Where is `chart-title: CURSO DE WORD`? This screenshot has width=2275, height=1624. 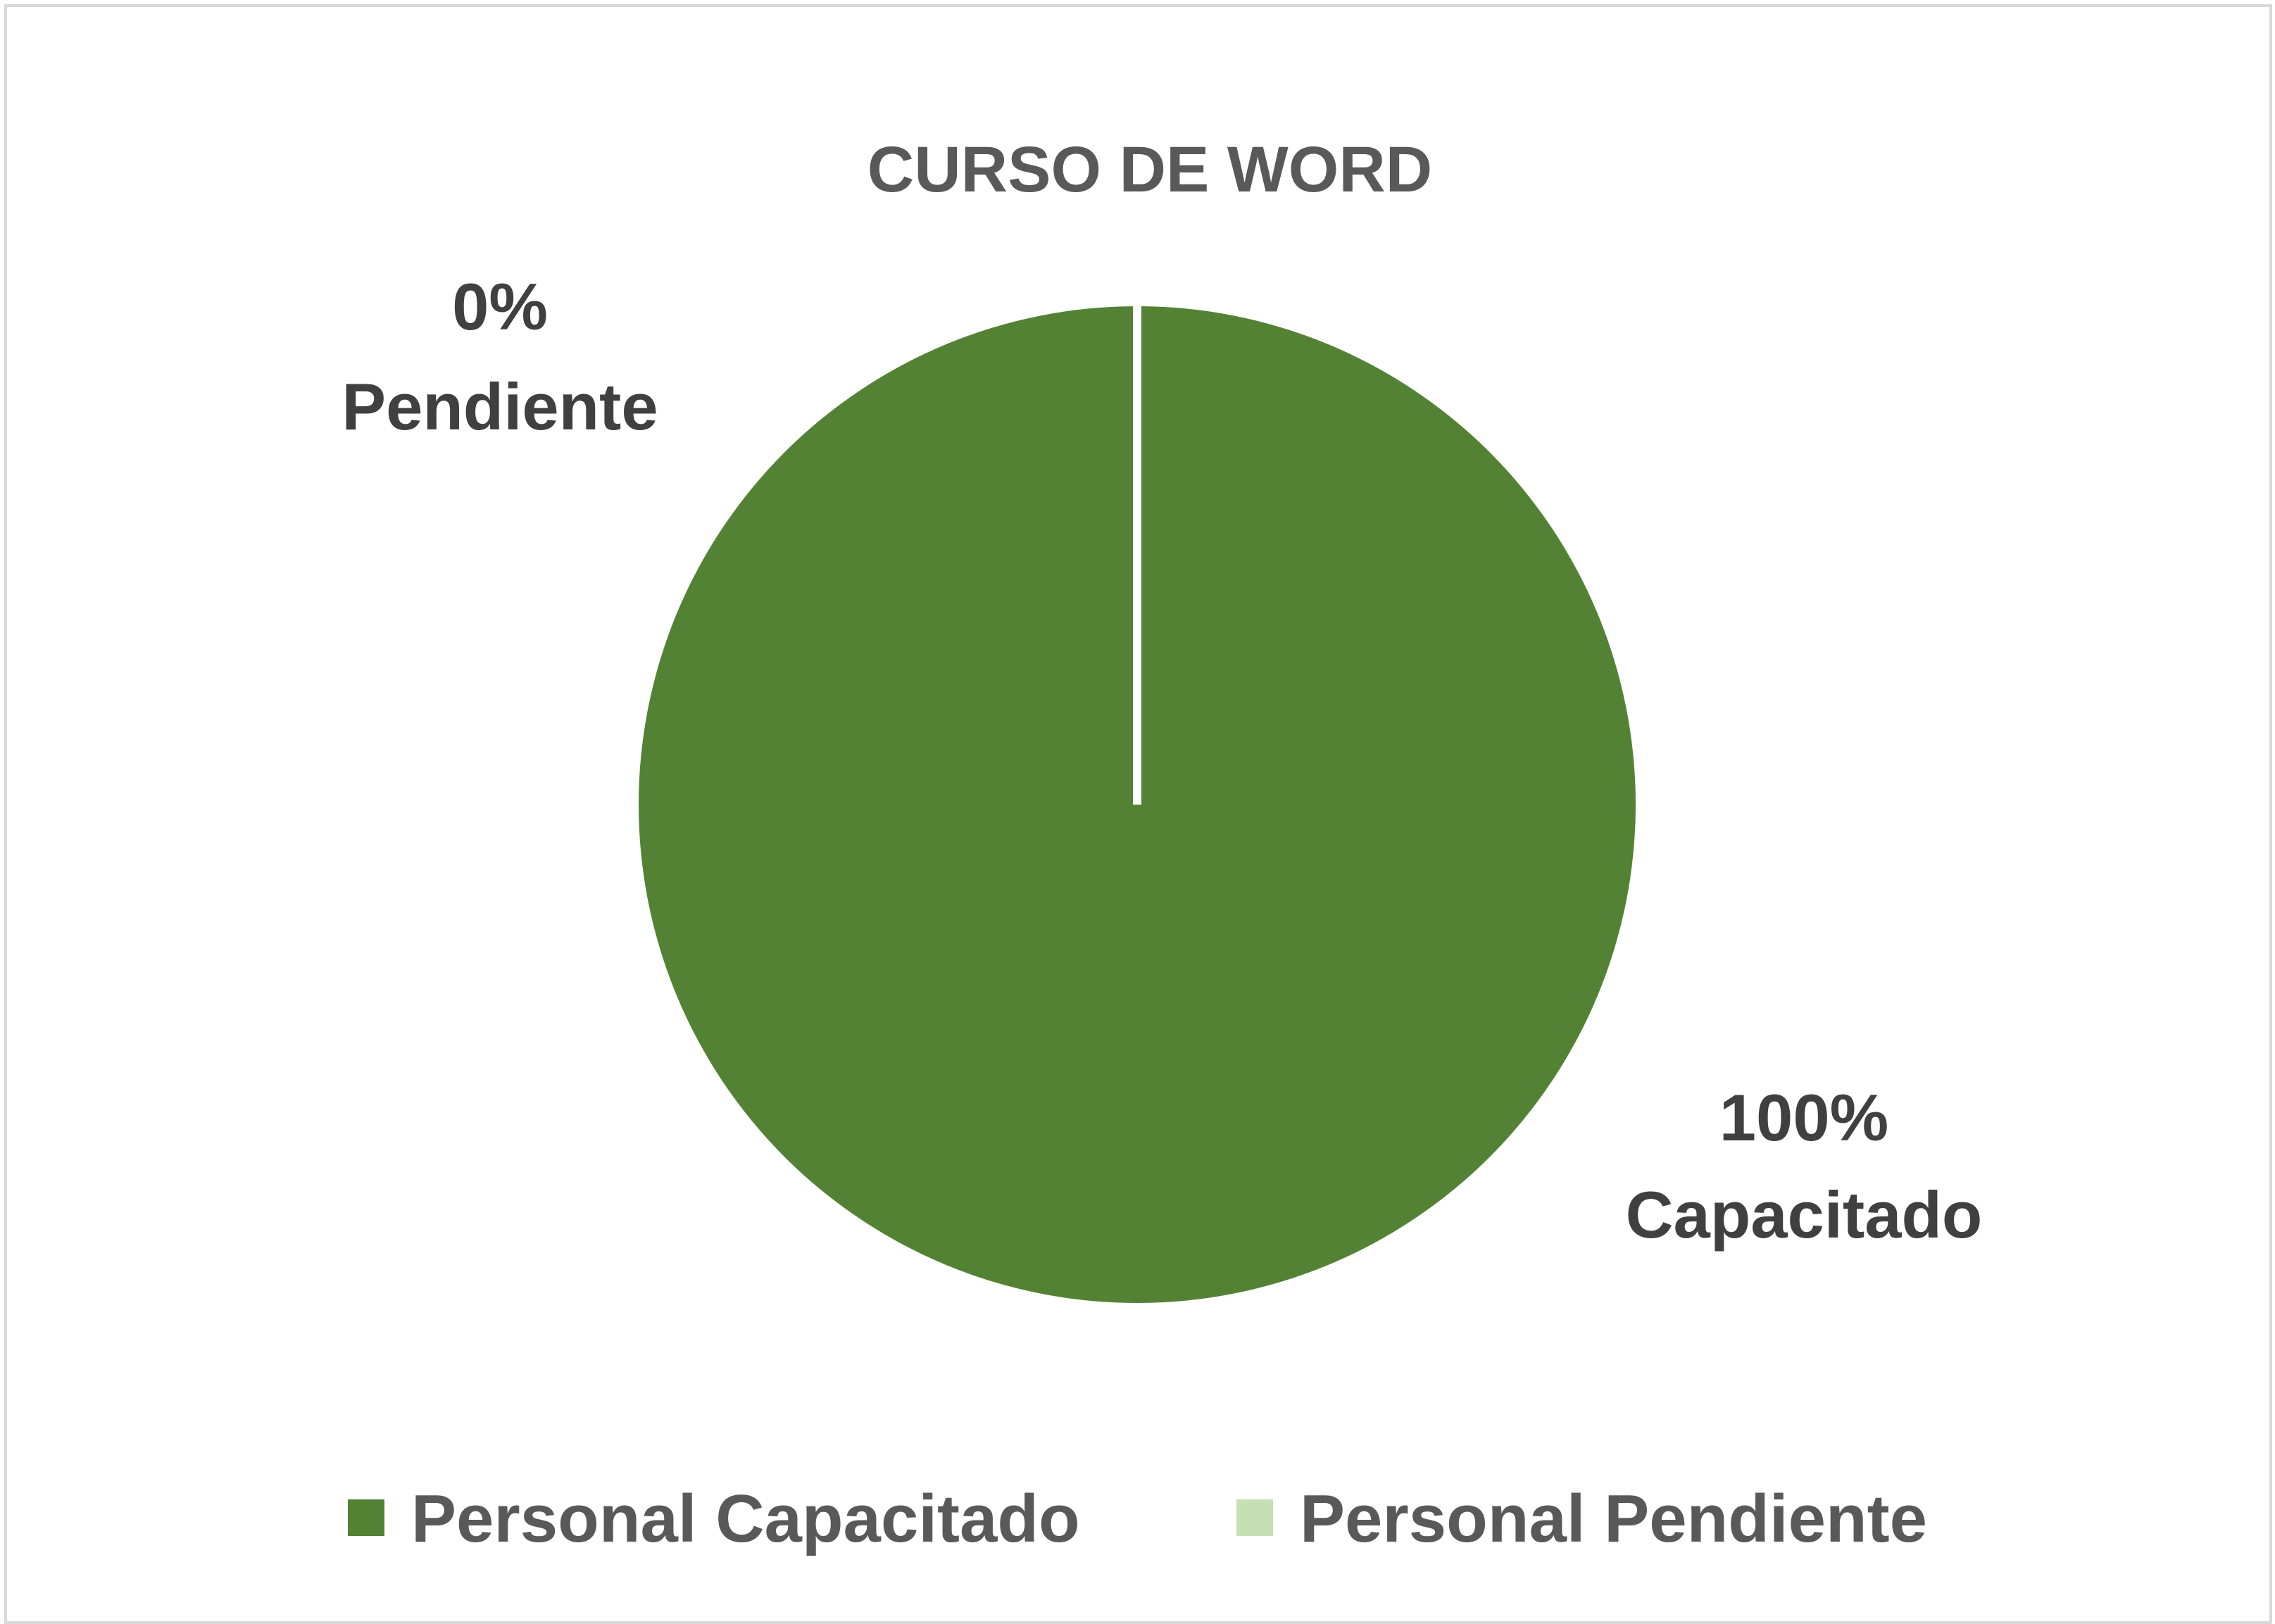
chart-title: CURSO DE WORD is located at coordinates (1149, 170).